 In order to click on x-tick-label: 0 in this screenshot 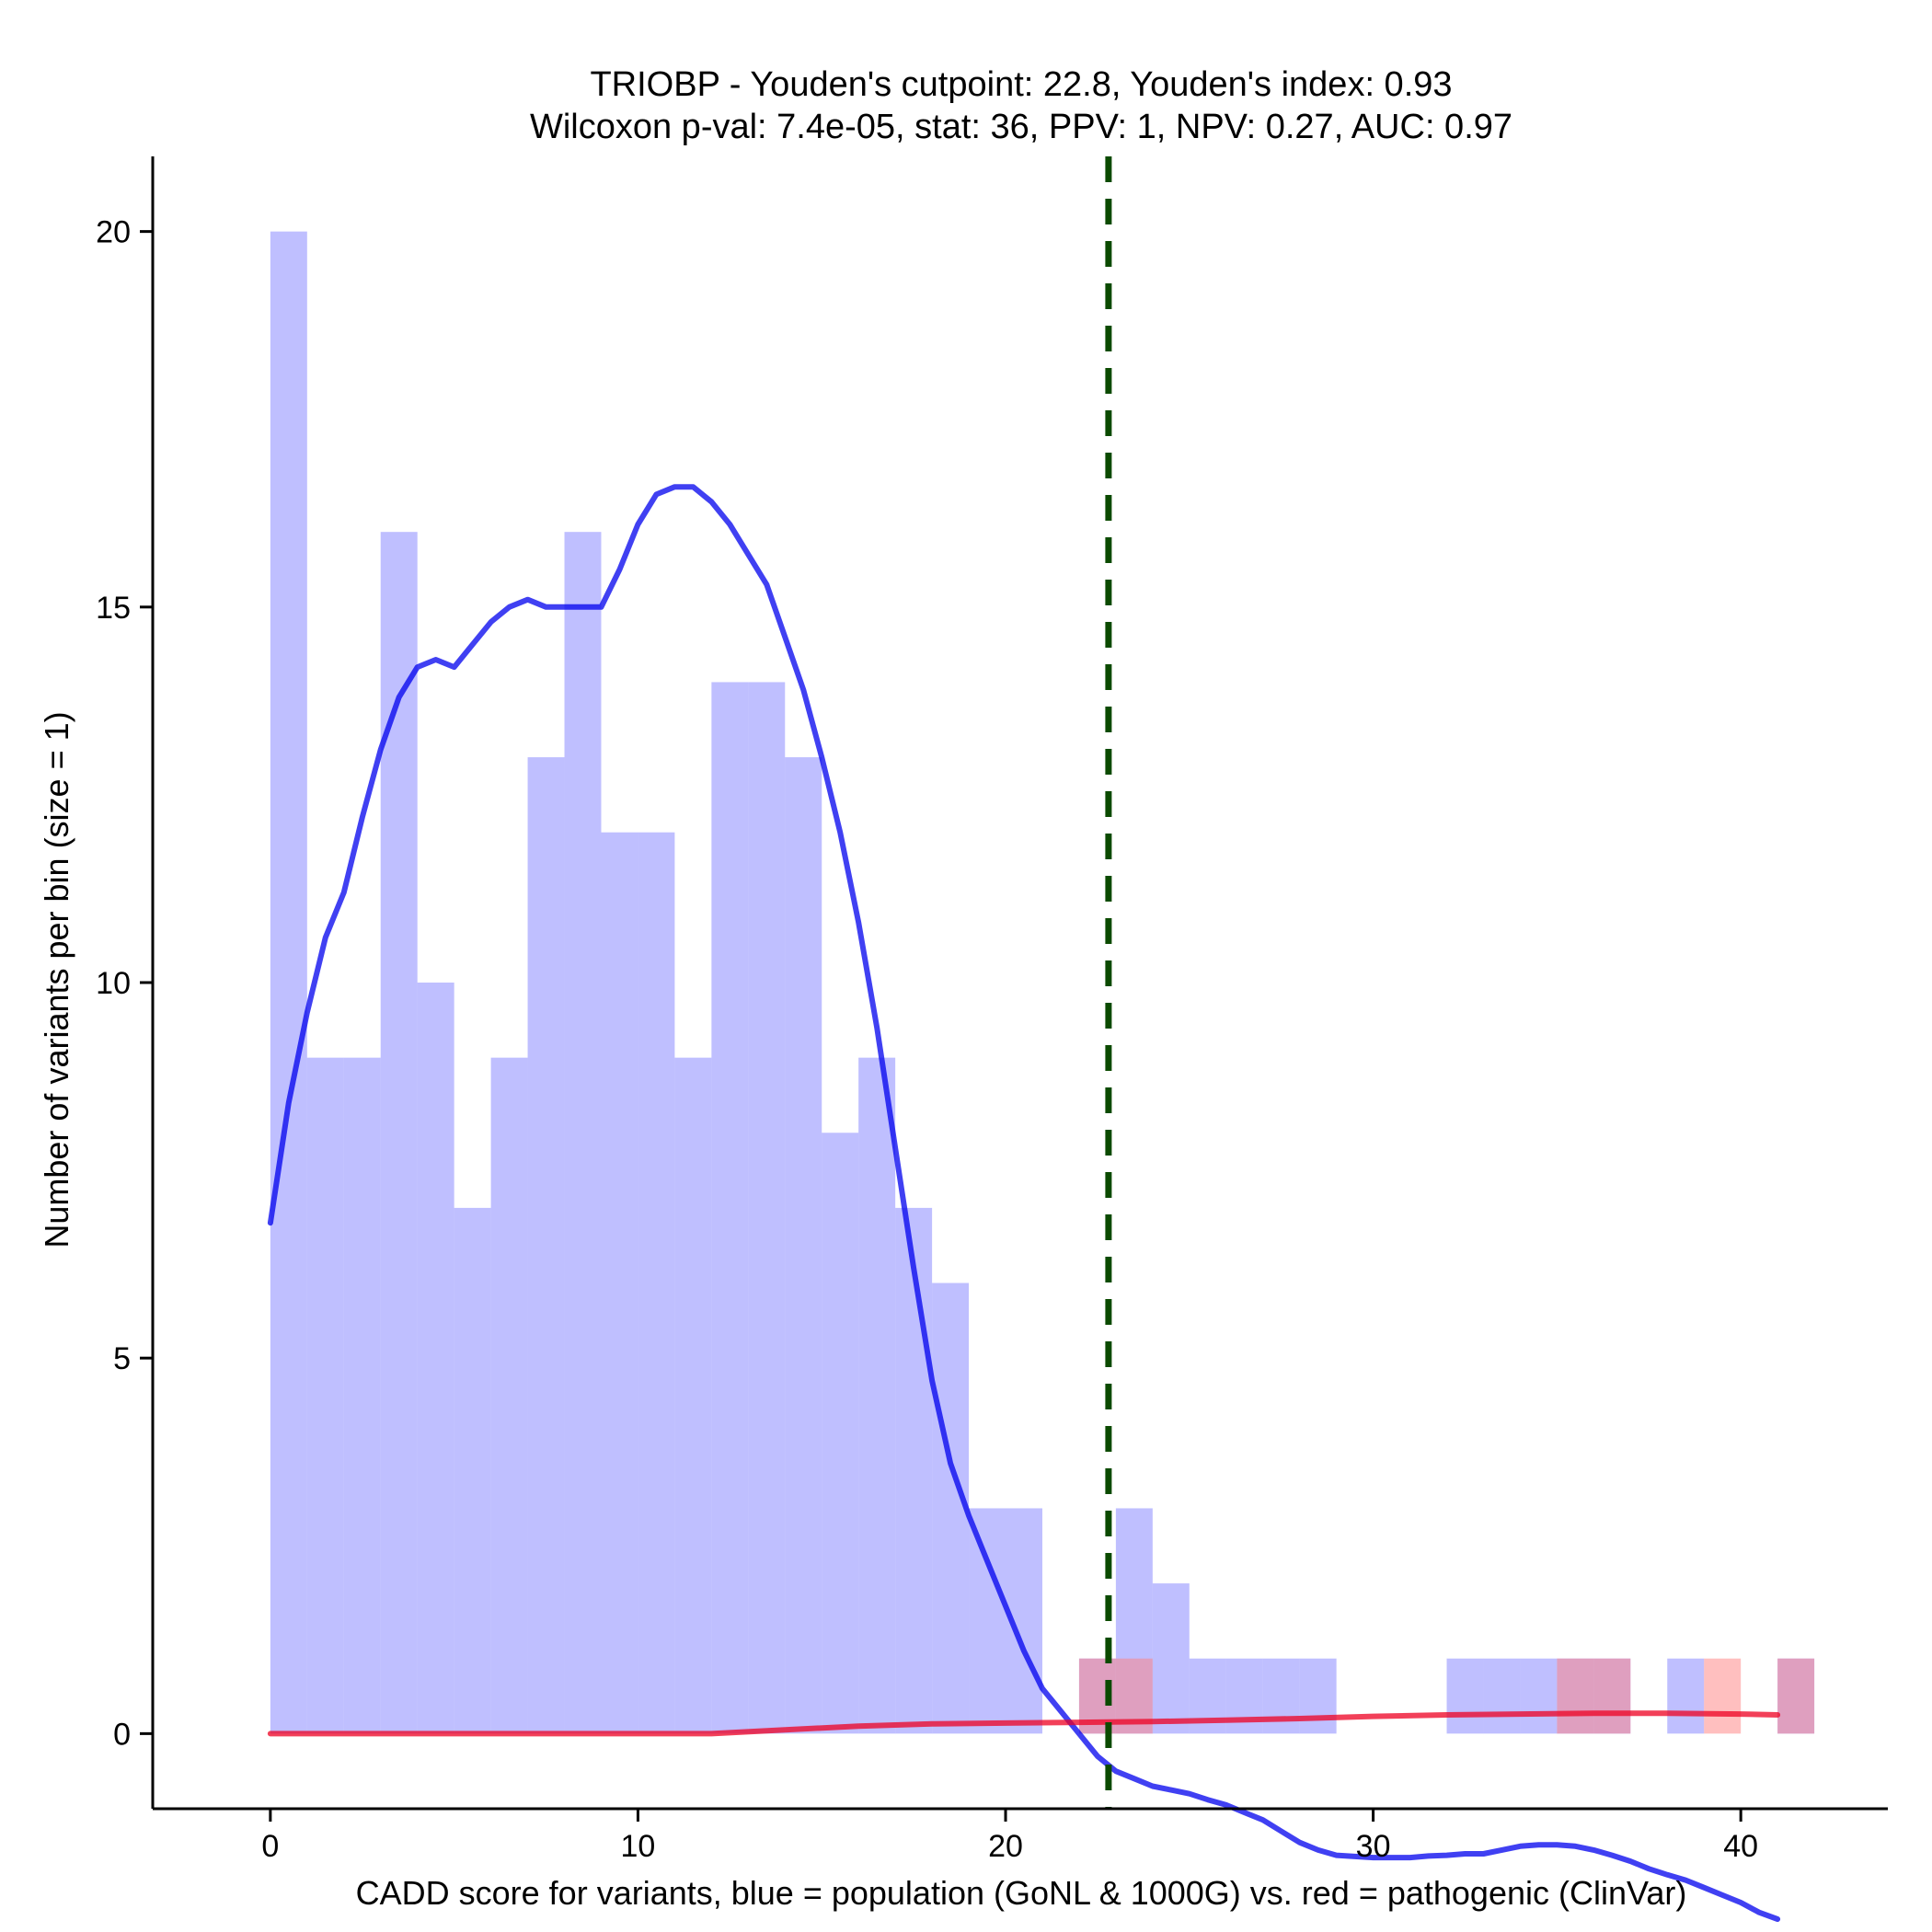, I will do `click(270, 1846)`.